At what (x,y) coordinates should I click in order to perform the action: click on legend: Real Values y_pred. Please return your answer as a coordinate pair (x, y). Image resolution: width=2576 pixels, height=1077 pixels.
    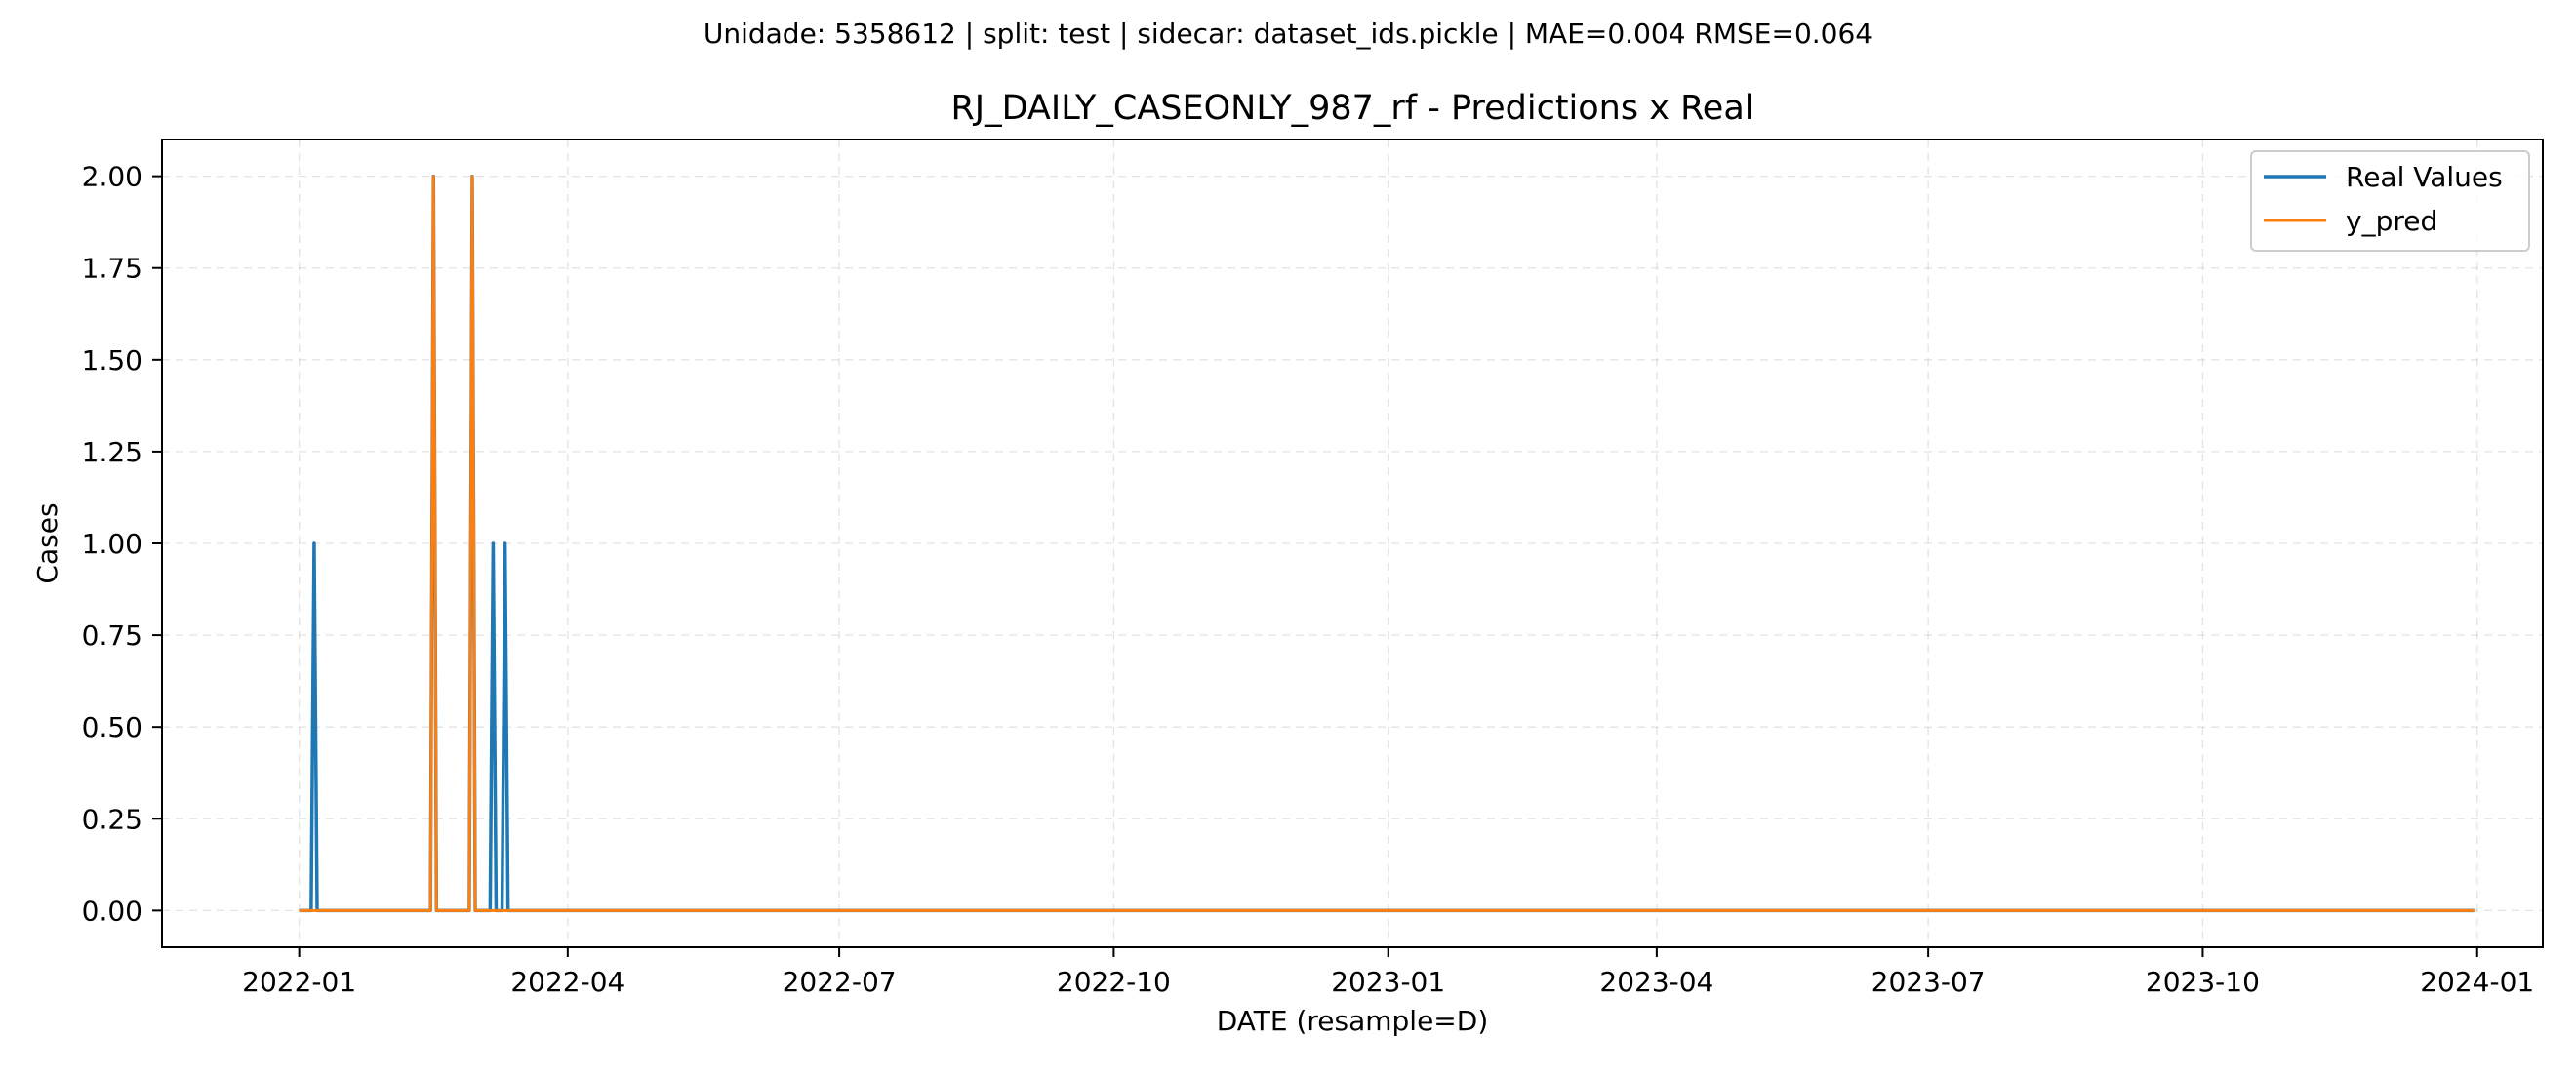
    Looking at the image, I should click on (2390, 201).